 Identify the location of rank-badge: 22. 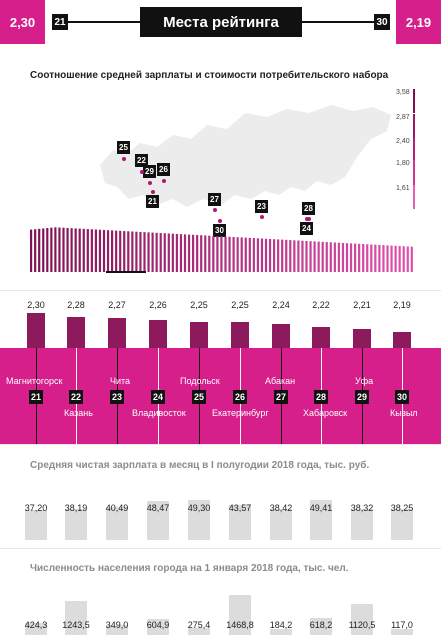
(76, 397).